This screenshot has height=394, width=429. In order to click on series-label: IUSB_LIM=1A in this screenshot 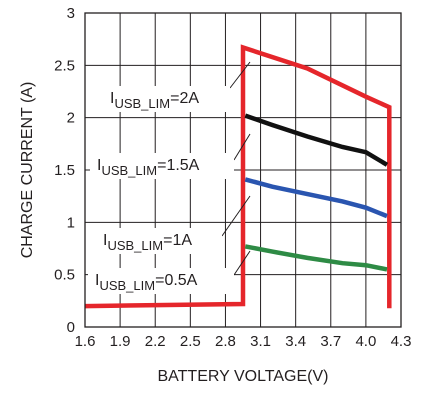, I will do `click(147, 242)`.